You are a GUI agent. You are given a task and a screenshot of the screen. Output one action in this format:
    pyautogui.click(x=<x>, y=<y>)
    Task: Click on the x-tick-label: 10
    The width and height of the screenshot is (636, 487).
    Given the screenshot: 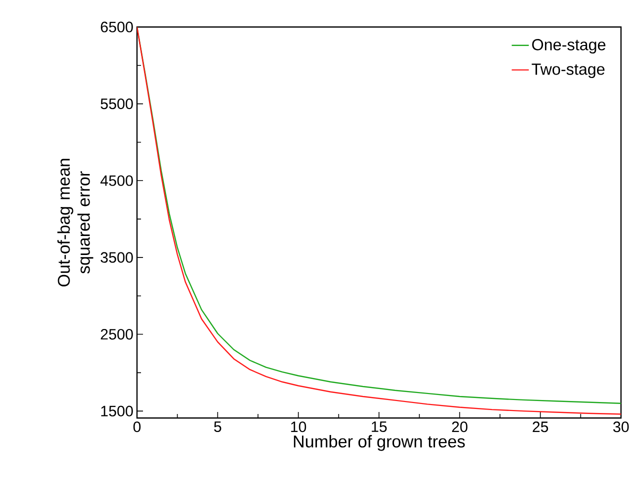 What is the action you would take?
    pyautogui.click(x=298, y=427)
    